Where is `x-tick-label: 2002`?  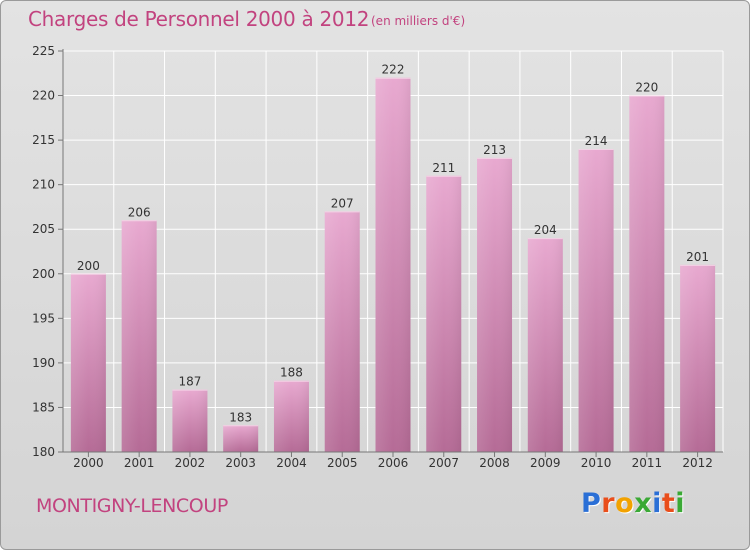
x-tick-label: 2002 is located at coordinates (190, 463).